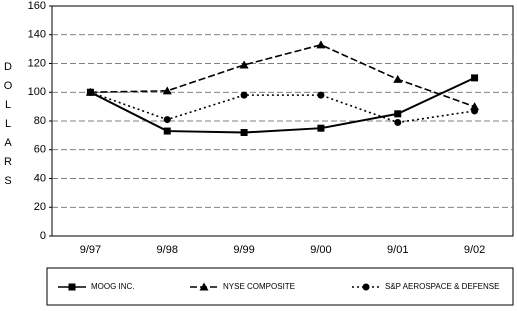 The width and height of the screenshot is (517, 311). I want to click on legend-label: MOOG INC., so click(113, 286).